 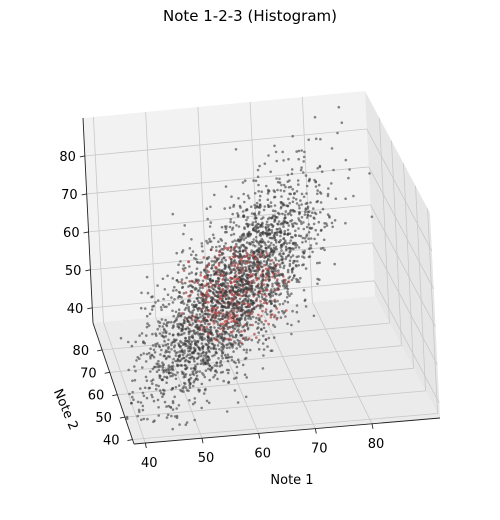 I want to click on grid-line-z-side, so click(x=403, y=266).